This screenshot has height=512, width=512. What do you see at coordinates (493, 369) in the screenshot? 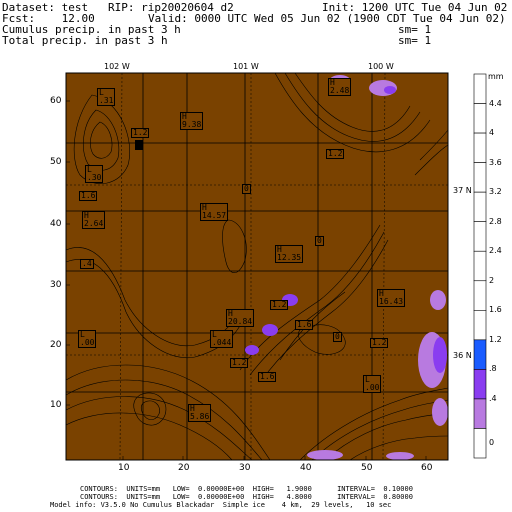
I see `colorbar-tick-label: .8` at bounding box center [493, 369].